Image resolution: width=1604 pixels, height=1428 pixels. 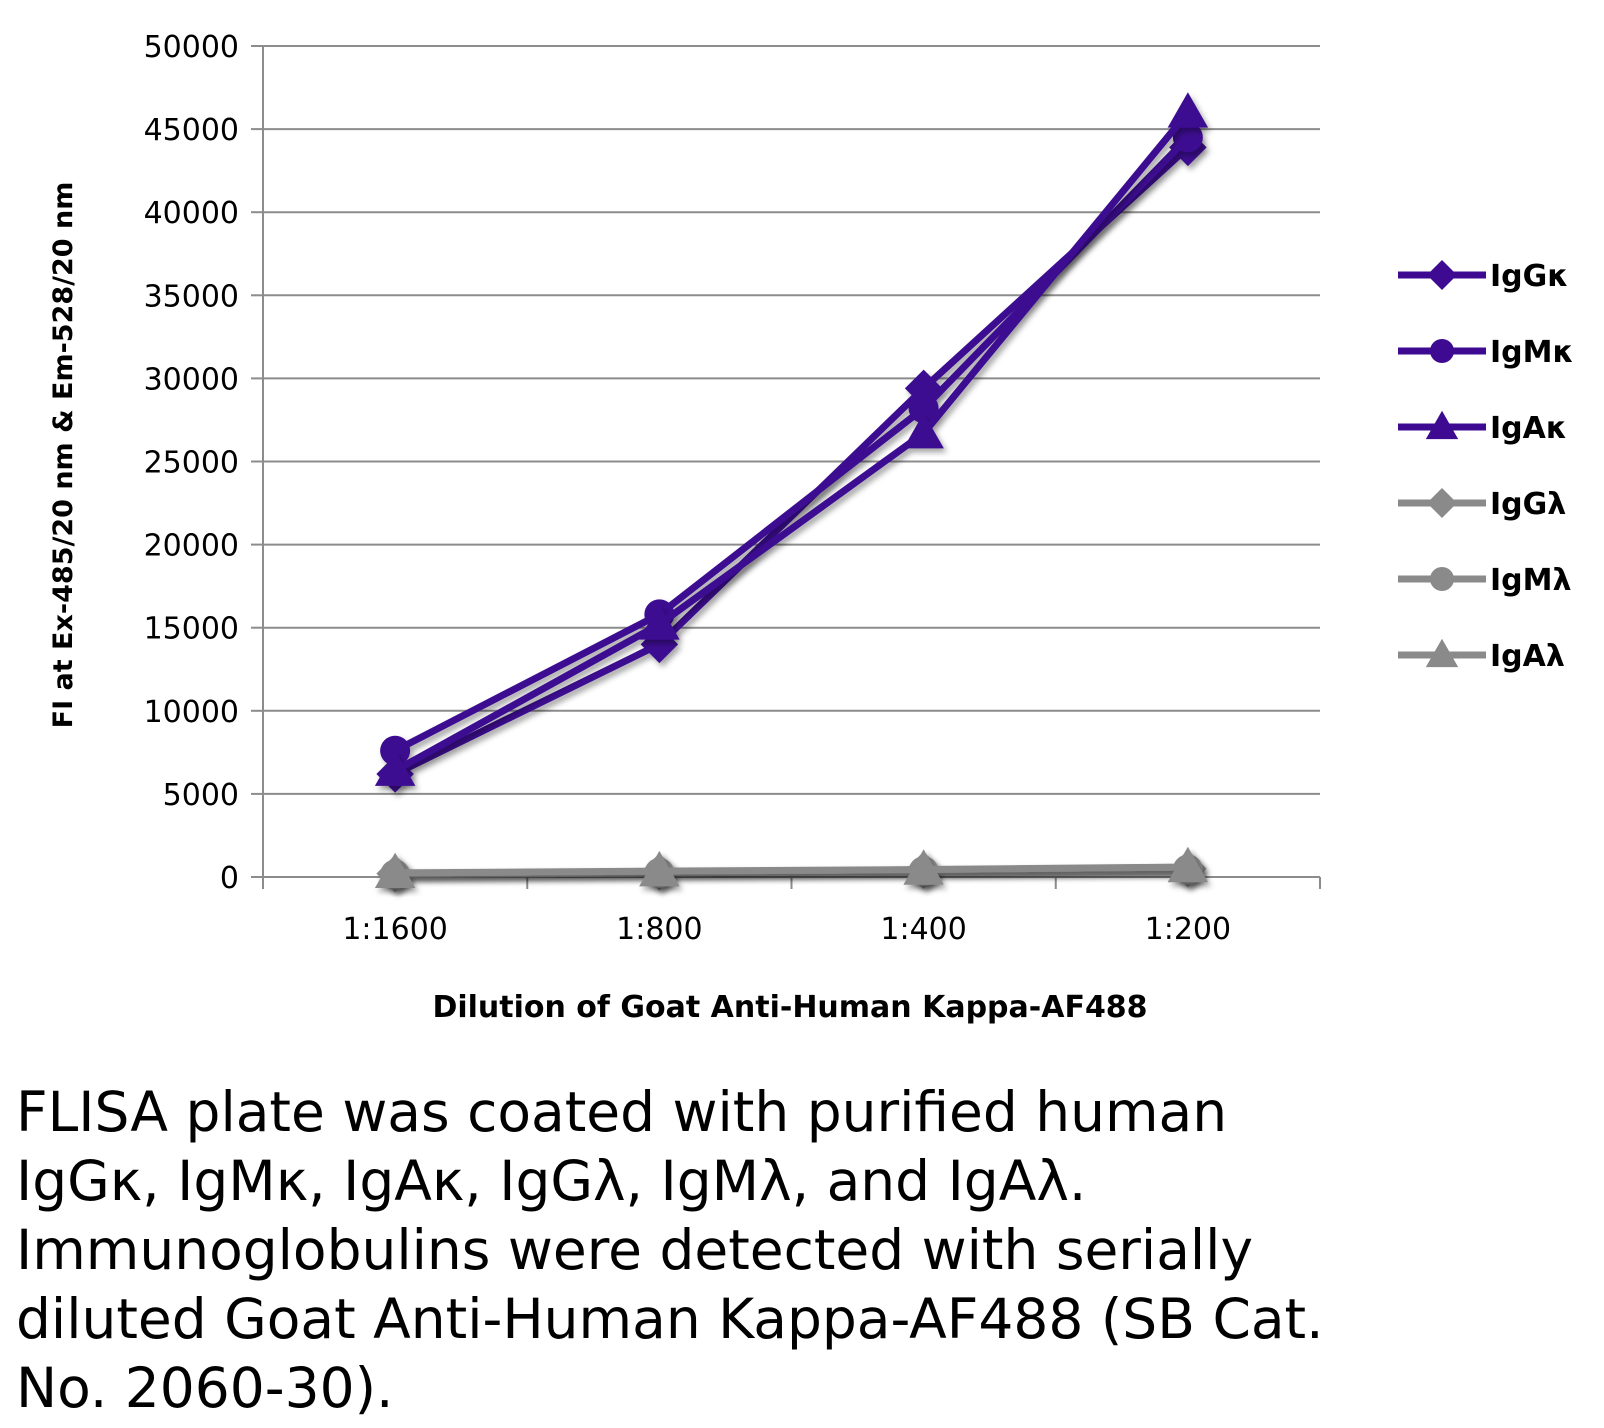 What do you see at coordinates (1486, 352) in the screenshot?
I see `legend-item: IgMκ` at bounding box center [1486, 352].